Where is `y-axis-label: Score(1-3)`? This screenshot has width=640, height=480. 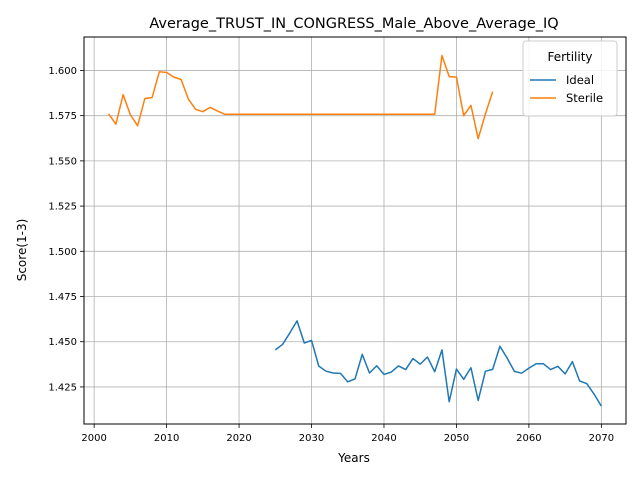 y-axis-label: Score(1-3) is located at coordinates (22, 250).